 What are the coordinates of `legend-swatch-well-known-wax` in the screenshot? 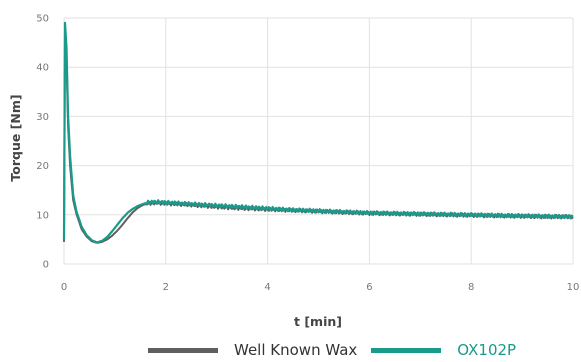 It's located at (183, 350).